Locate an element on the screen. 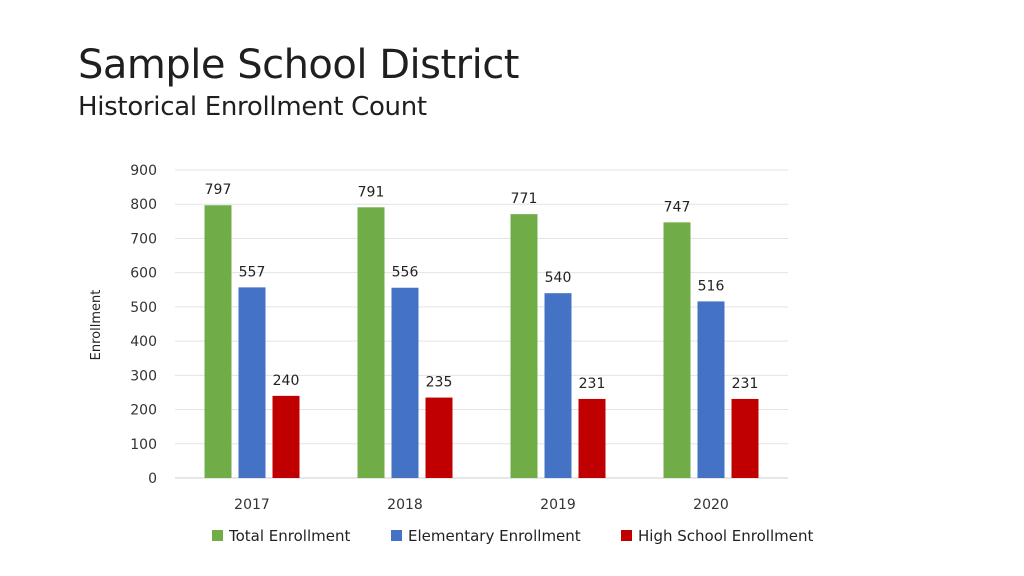  x-axis-ticks: 2017 2018 2019 2020 is located at coordinates (481, 505).